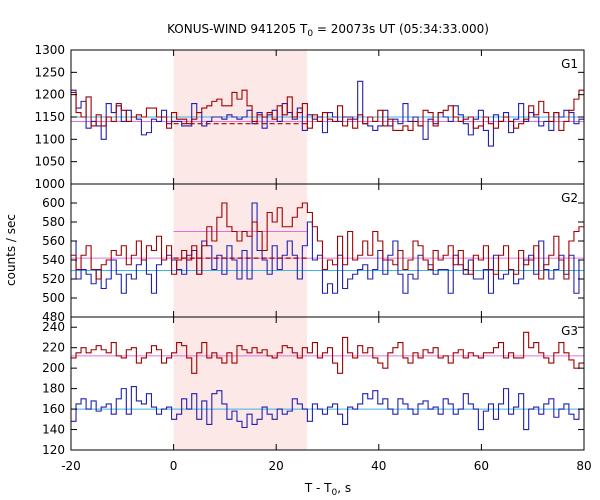 This screenshot has height=500, width=600. What do you see at coordinates (53, 409) in the screenshot?
I see `y-tick-label: 160` at bounding box center [53, 409].